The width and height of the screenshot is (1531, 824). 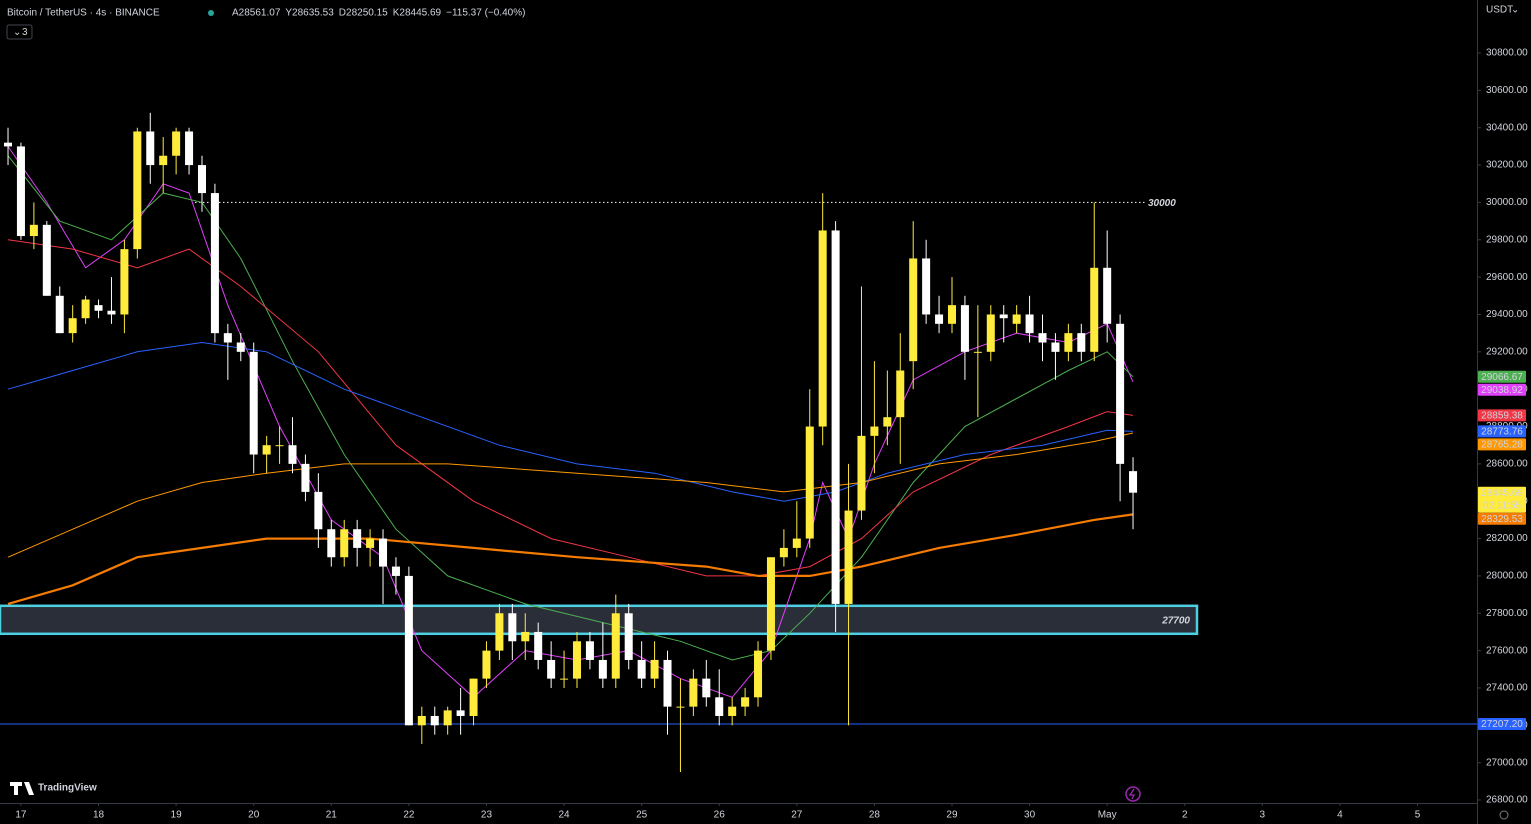 What do you see at coordinates (485, 13) in the screenshot?
I see `ohlc-value: −115.37 (−0.40%)` at bounding box center [485, 13].